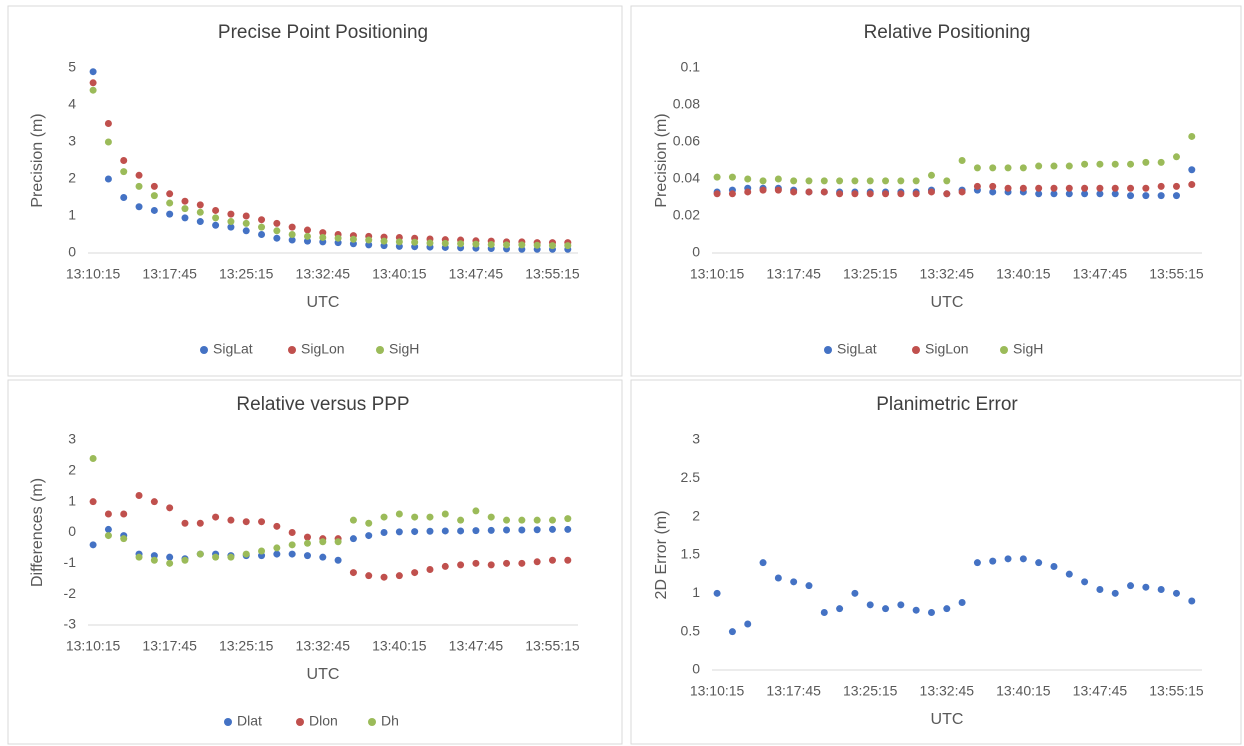 Image resolution: width=1244 pixels, height=746 pixels. I want to click on y-tick-label: 5, so click(72, 67).